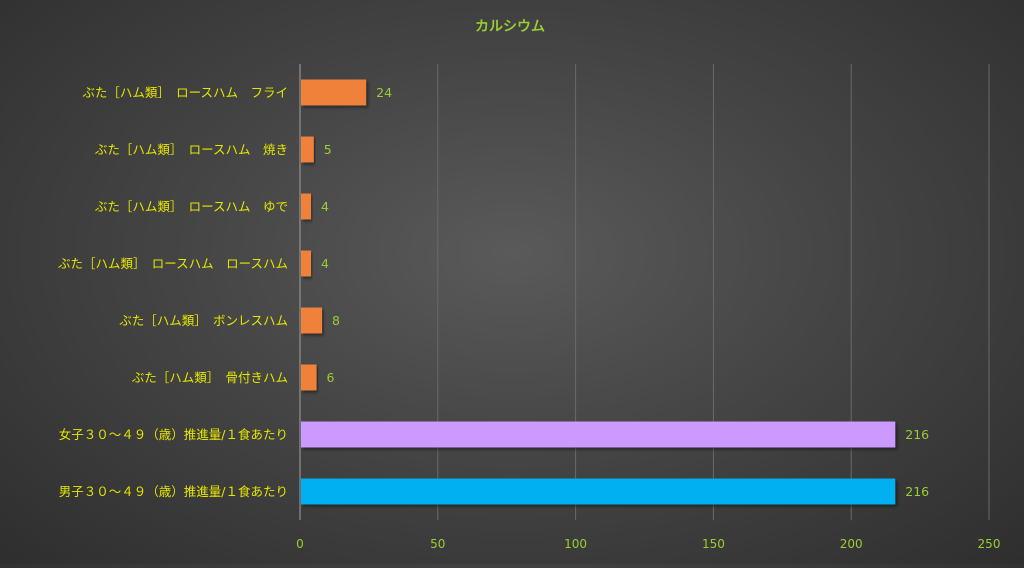 The width and height of the screenshot is (1024, 568). I want to click on category-label: ぶた［ハム類］ ロースハム ゆで, so click(191, 206).